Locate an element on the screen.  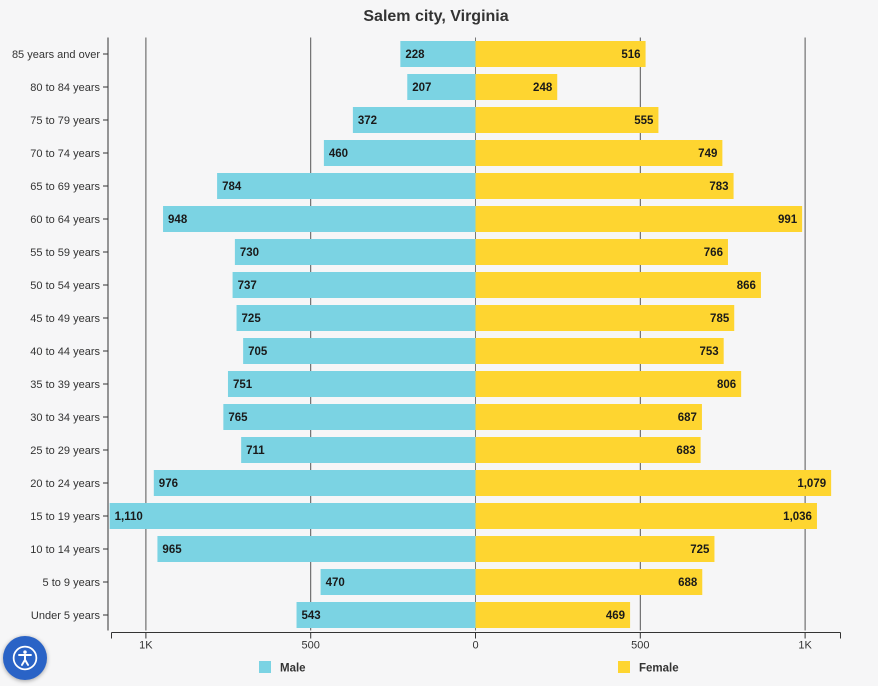
female-value-label: 725 is located at coordinates (700, 550).